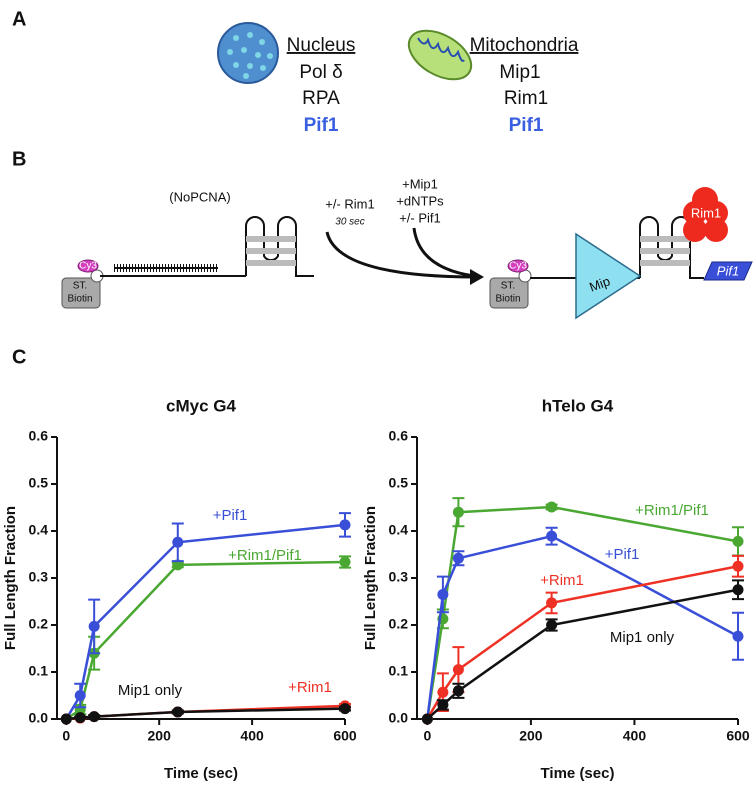 The width and height of the screenshot is (756, 787). What do you see at coordinates (19, 159) in the screenshot?
I see `panel-label: B` at bounding box center [19, 159].